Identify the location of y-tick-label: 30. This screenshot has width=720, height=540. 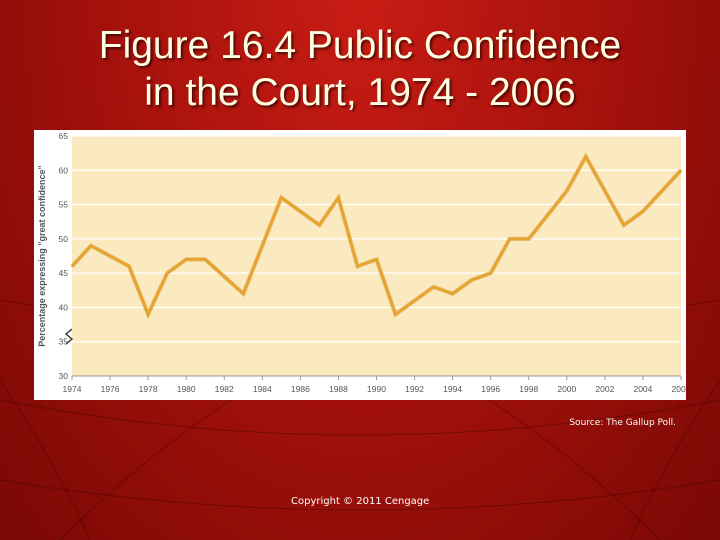
(64, 376).